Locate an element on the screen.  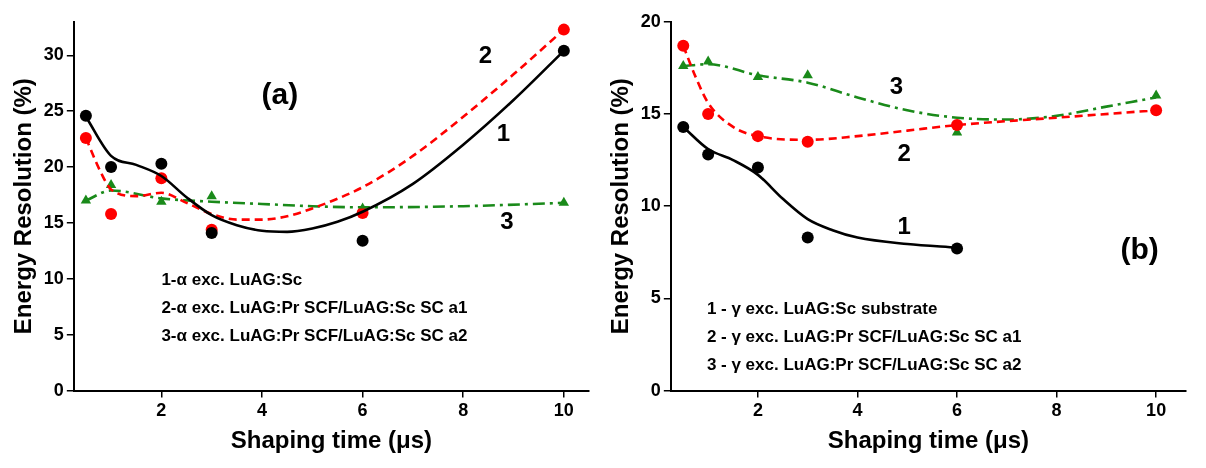
annotation: 3 - γ exc. LuAG:Pr SCF/LuAG:Sc SC a2 is located at coordinates (864, 365).